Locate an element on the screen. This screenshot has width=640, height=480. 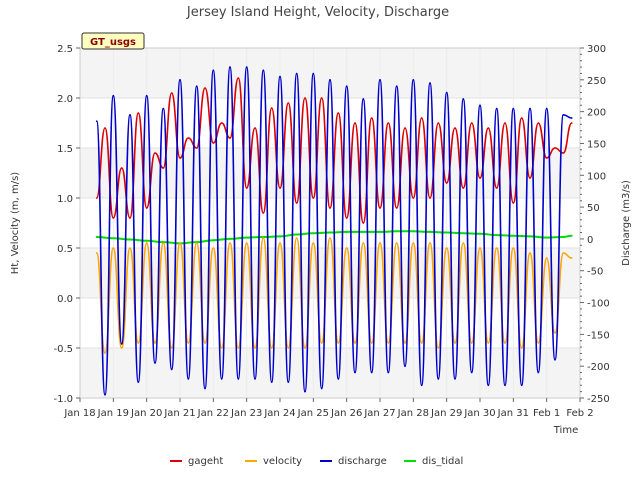
x-tick-label: Jan 26 is located at coordinates (346, 413).